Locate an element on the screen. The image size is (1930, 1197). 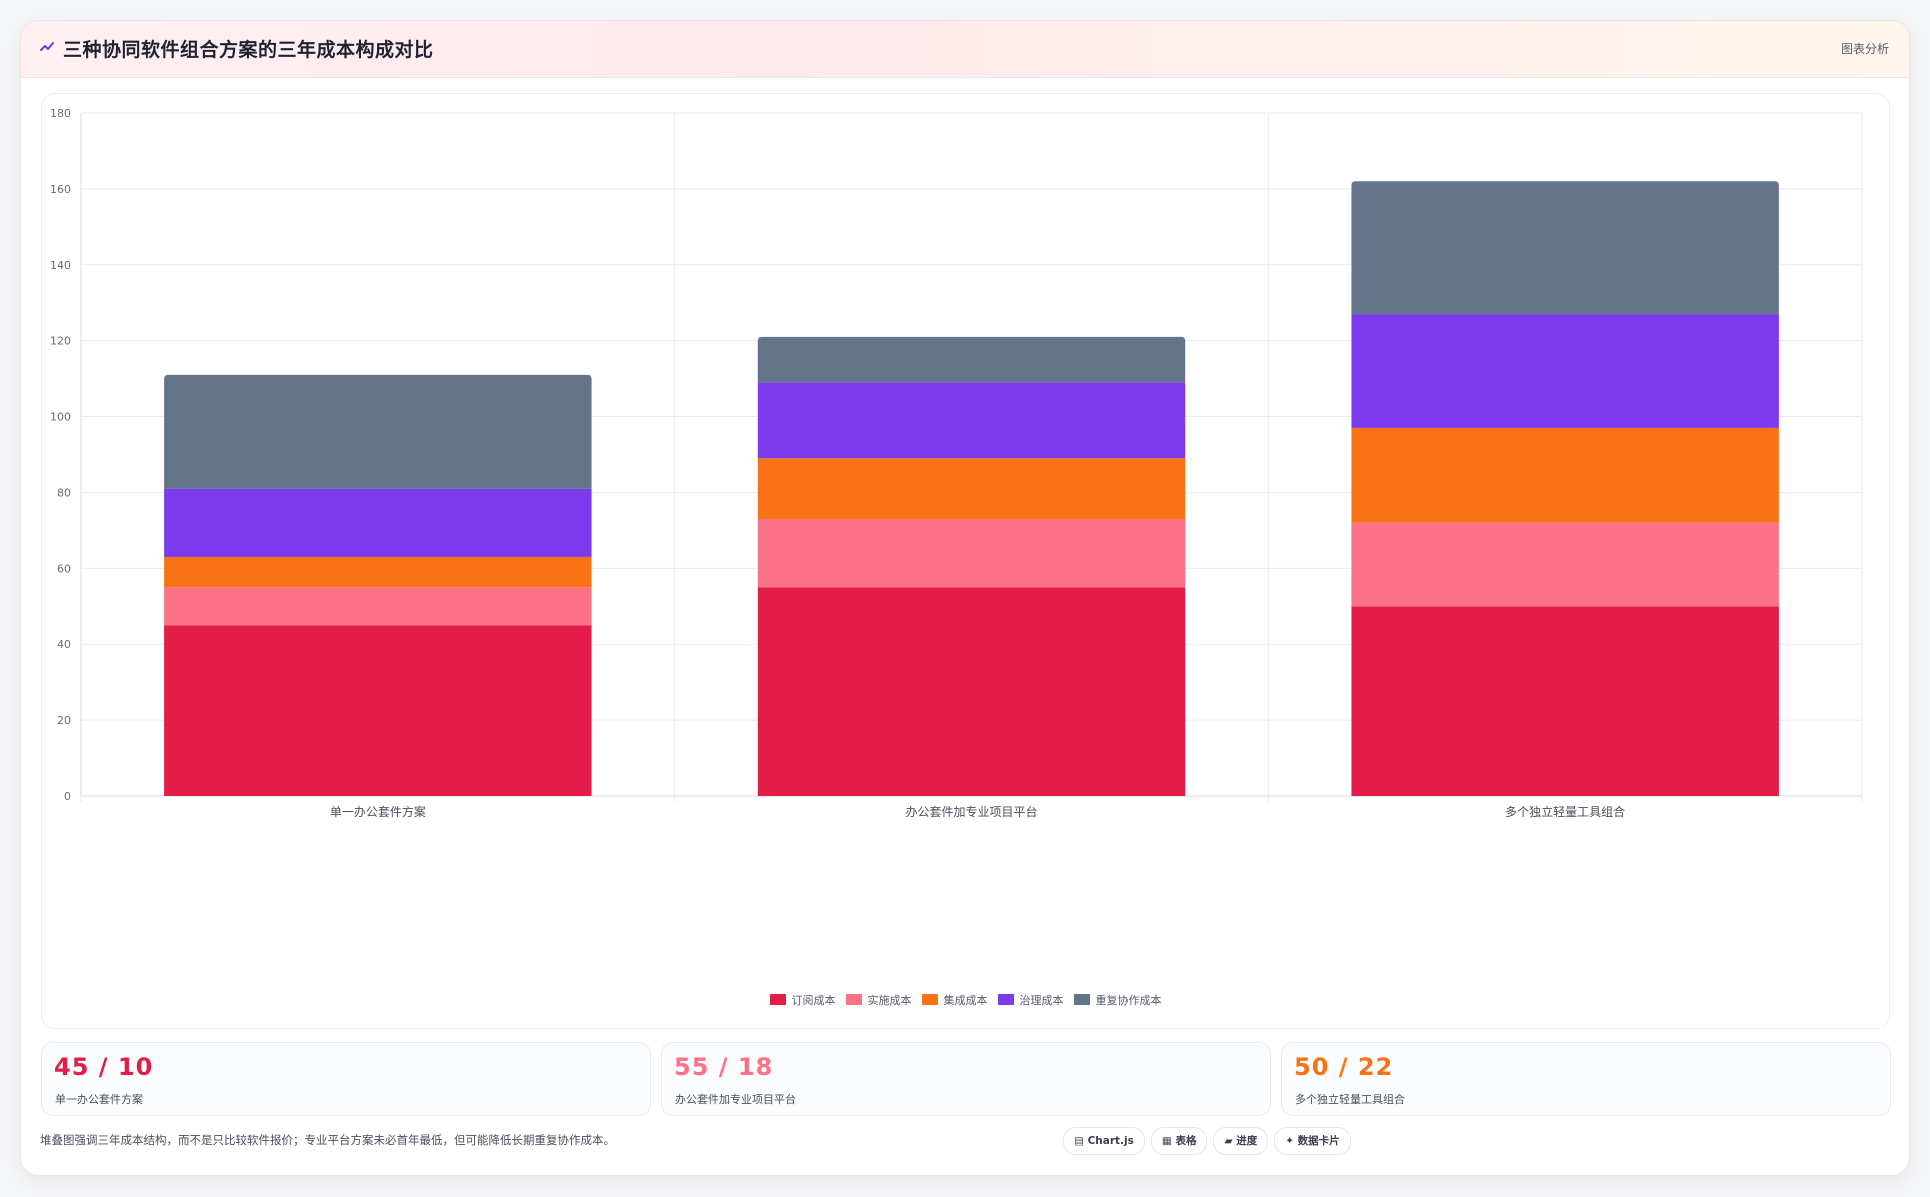
legend-item: 集成成本 is located at coordinates (954, 1000).